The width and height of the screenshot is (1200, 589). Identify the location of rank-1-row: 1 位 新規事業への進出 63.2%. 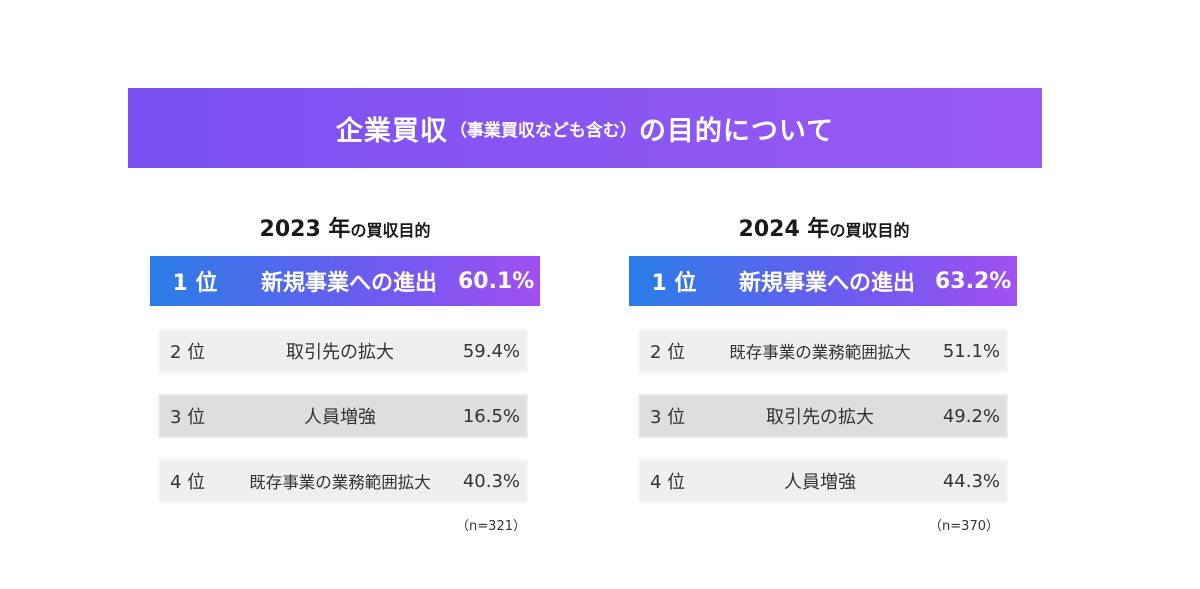
(823, 281).